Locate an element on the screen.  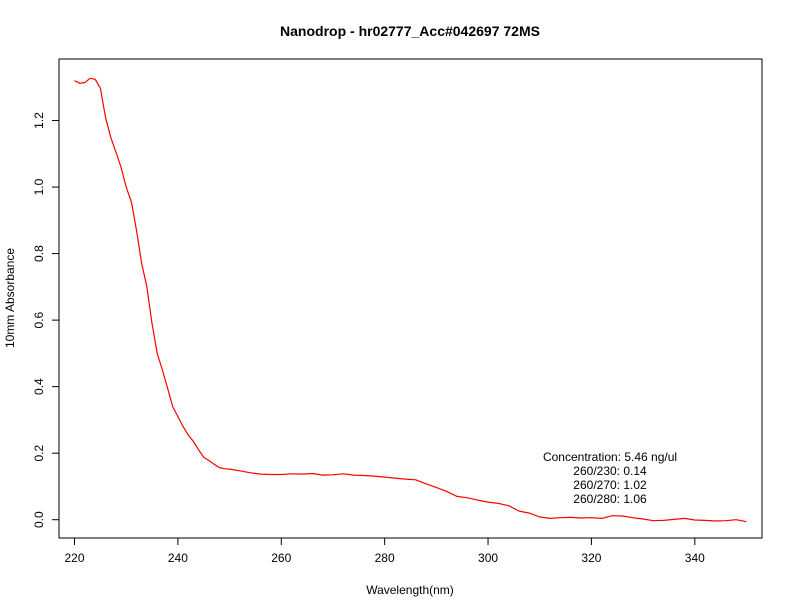
y-axis: 0.0 0.2 0.4 0.6 0.8 1.0 1.2 is located at coordinates (46, 320).